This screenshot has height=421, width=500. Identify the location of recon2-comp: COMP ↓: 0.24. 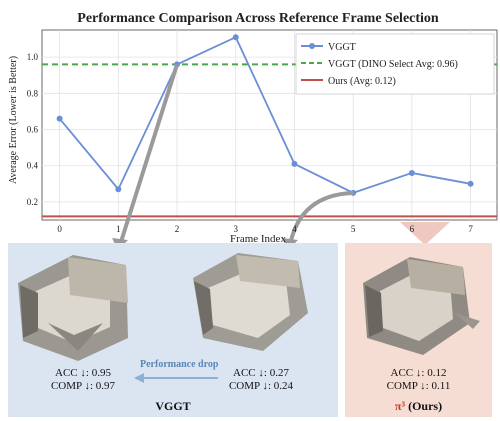
(261, 386).